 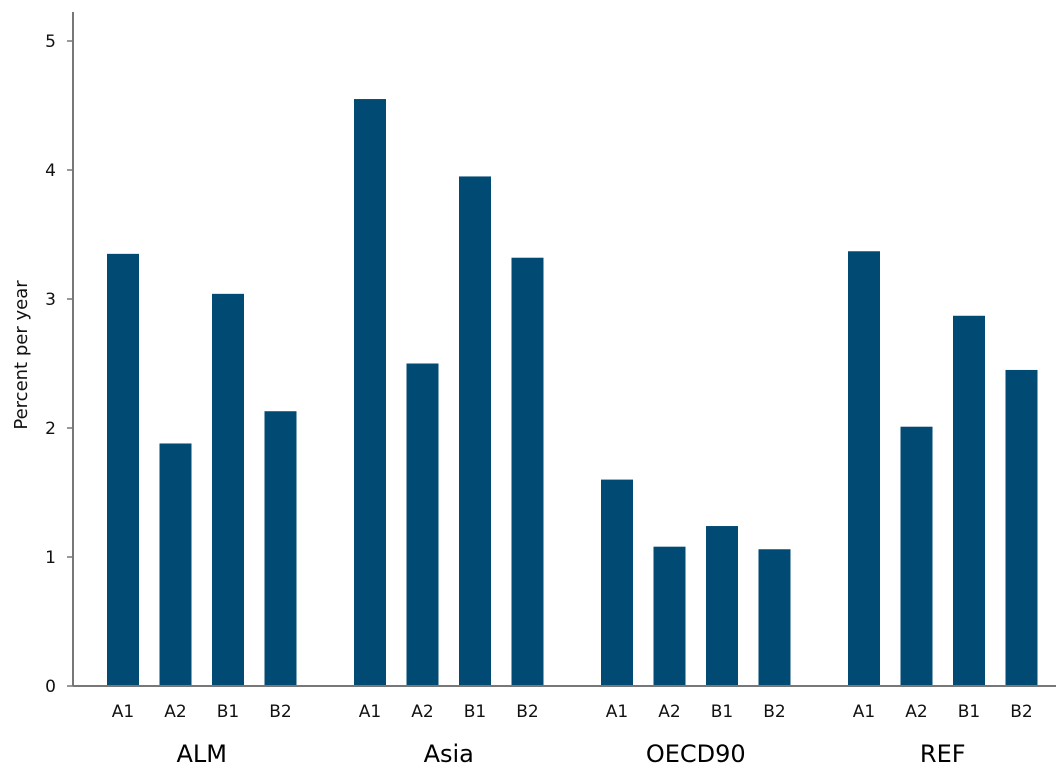 What do you see at coordinates (370, 393) in the screenshot?
I see `bar-asia-a1` at bounding box center [370, 393].